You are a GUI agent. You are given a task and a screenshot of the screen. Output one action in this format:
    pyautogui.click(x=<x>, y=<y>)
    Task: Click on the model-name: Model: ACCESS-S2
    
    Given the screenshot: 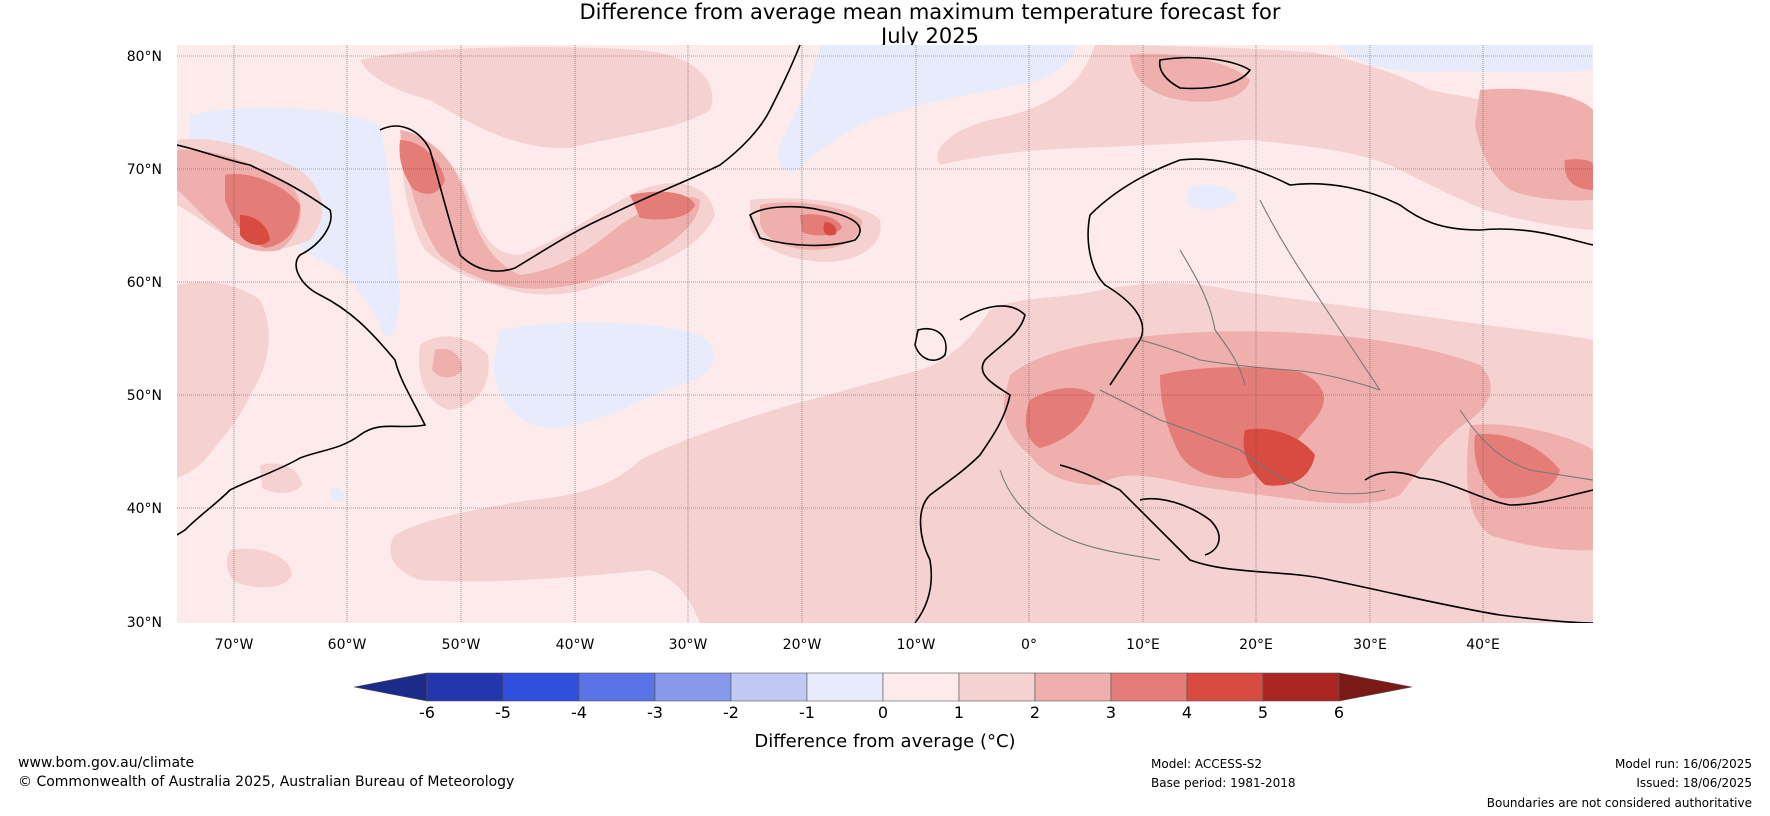 What is the action you would take?
    pyautogui.click(x=1207, y=764)
    